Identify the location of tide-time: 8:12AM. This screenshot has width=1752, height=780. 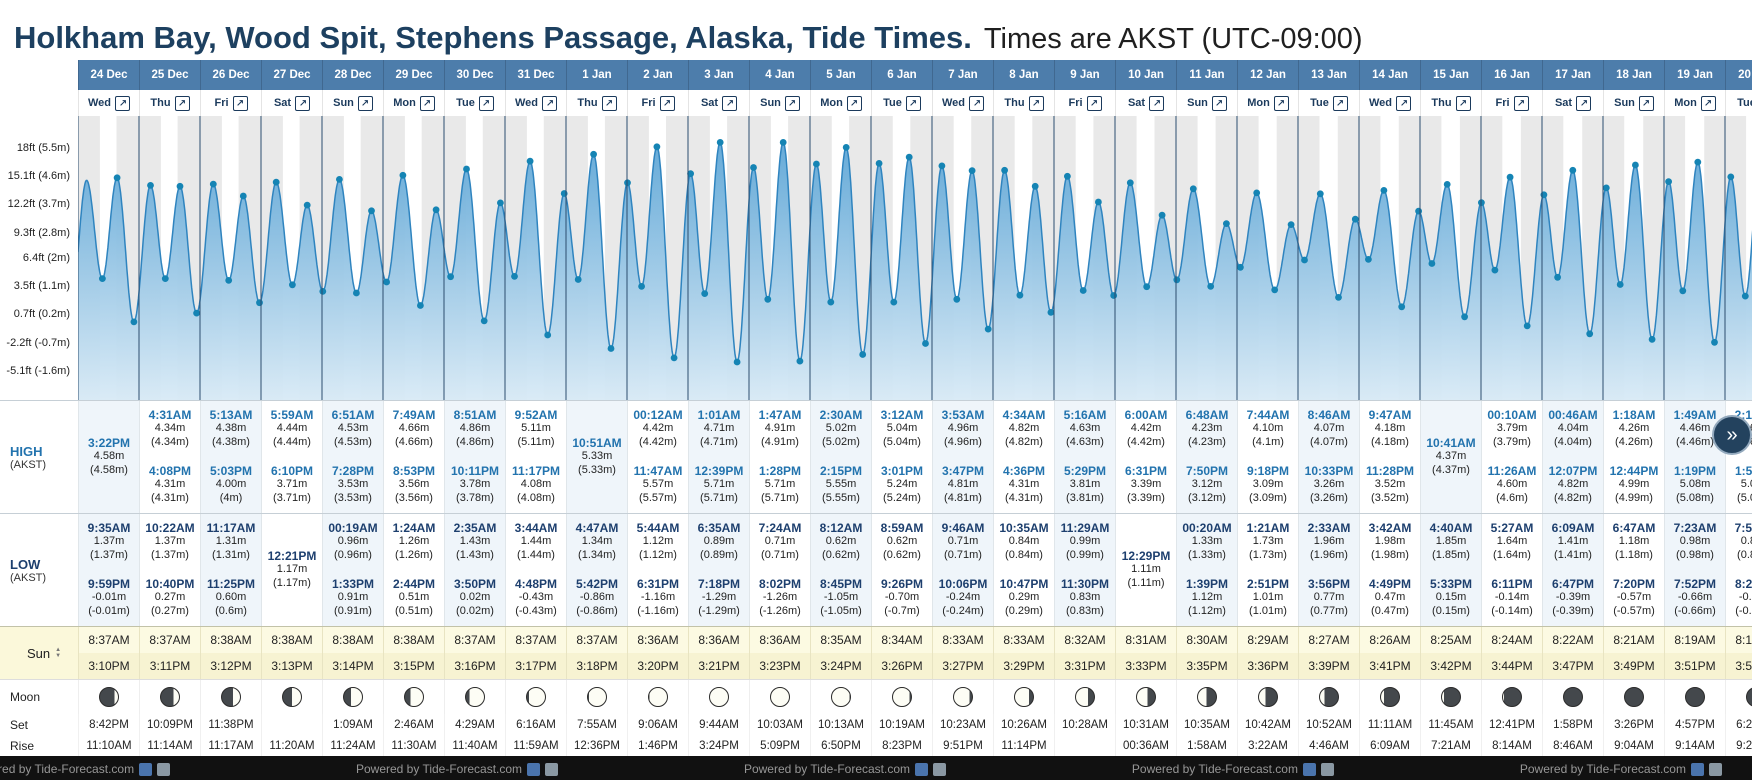
(841, 527).